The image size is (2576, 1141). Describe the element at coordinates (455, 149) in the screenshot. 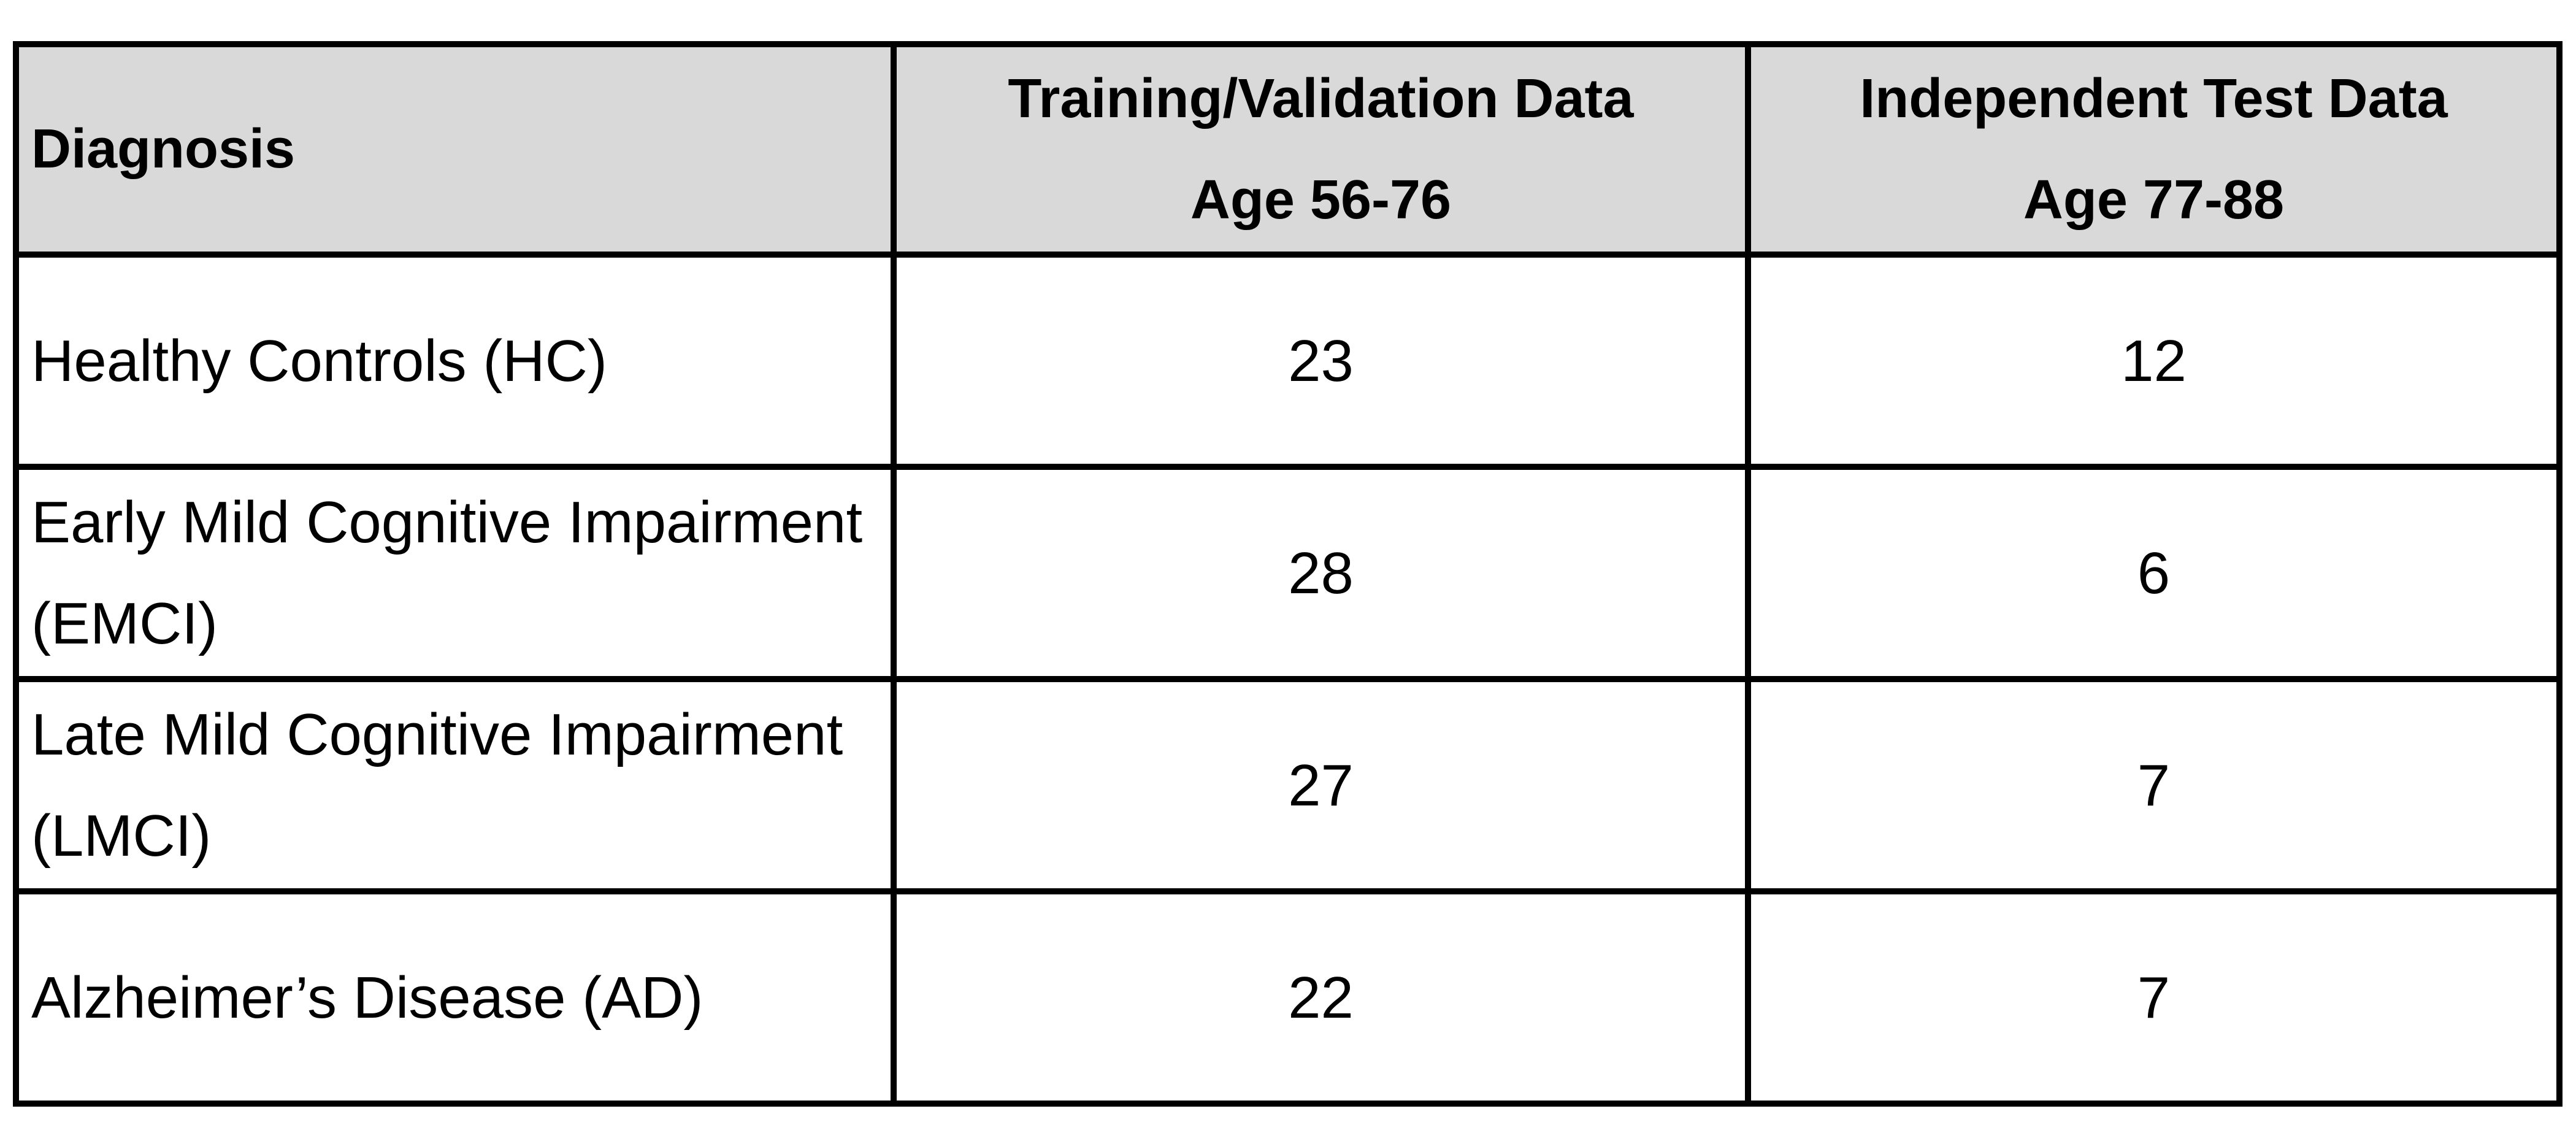

I see `header-cell: Diagnosis` at that location.